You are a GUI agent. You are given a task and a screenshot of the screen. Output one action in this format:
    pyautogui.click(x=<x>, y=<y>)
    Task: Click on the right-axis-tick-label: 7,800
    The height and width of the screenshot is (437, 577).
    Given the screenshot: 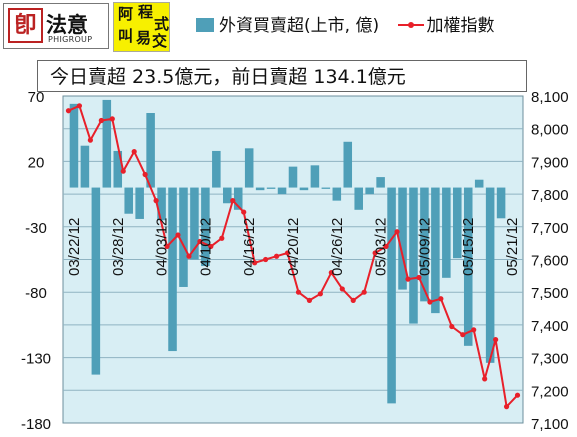 What is the action you would take?
    pyautogui.click(x=550, y=195)
    